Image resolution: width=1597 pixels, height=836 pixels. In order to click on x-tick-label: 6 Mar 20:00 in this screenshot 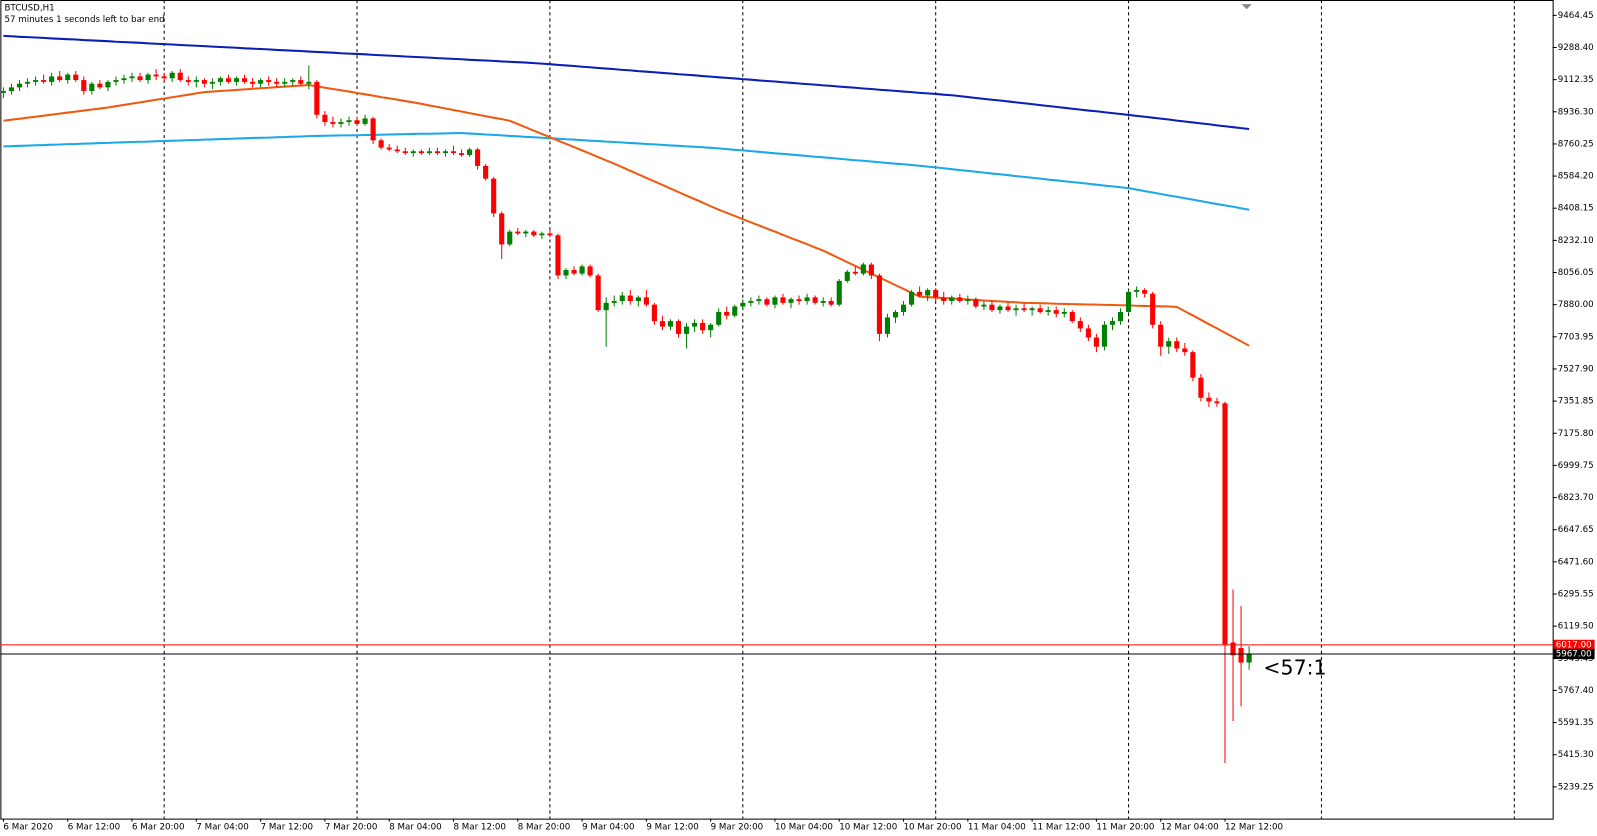, I will do `click(158, 827)`.